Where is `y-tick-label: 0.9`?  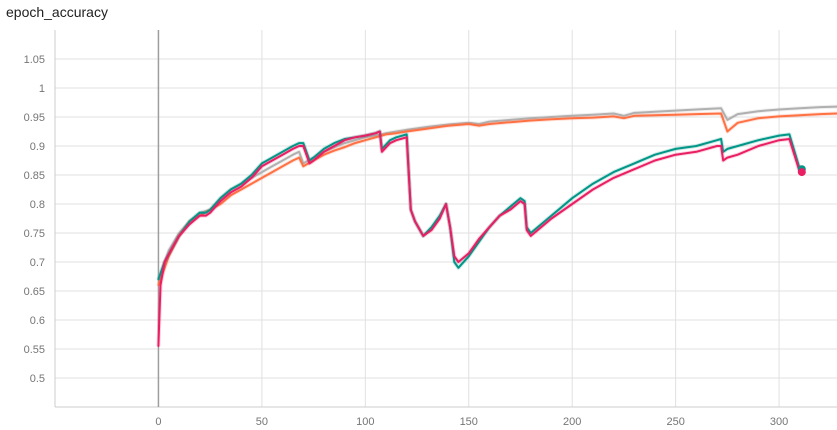 y-tick-label: 0.9 is located at coordinates (37, 147).